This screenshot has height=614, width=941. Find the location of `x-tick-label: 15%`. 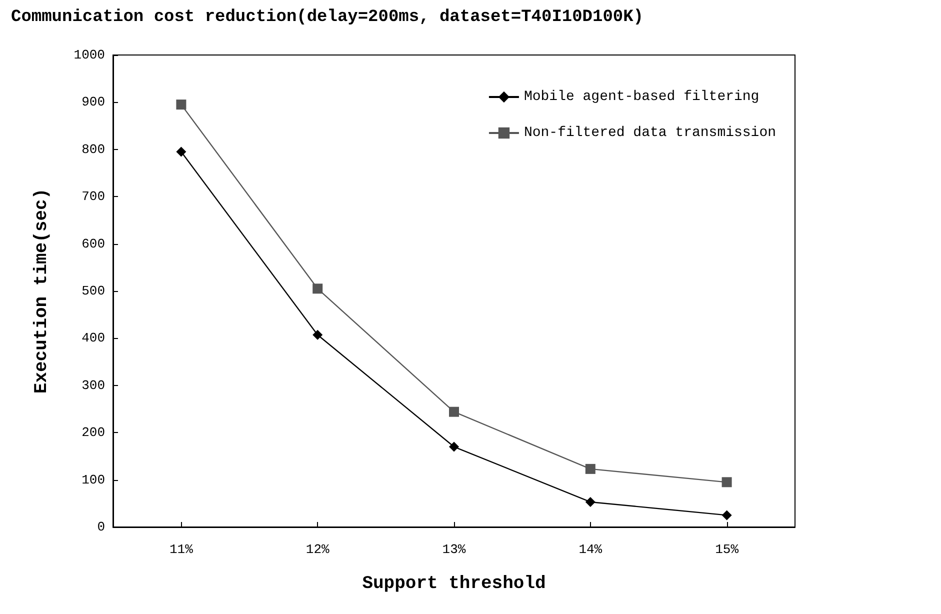

x-tick-label: 15% is located at coordinates (727, 549).